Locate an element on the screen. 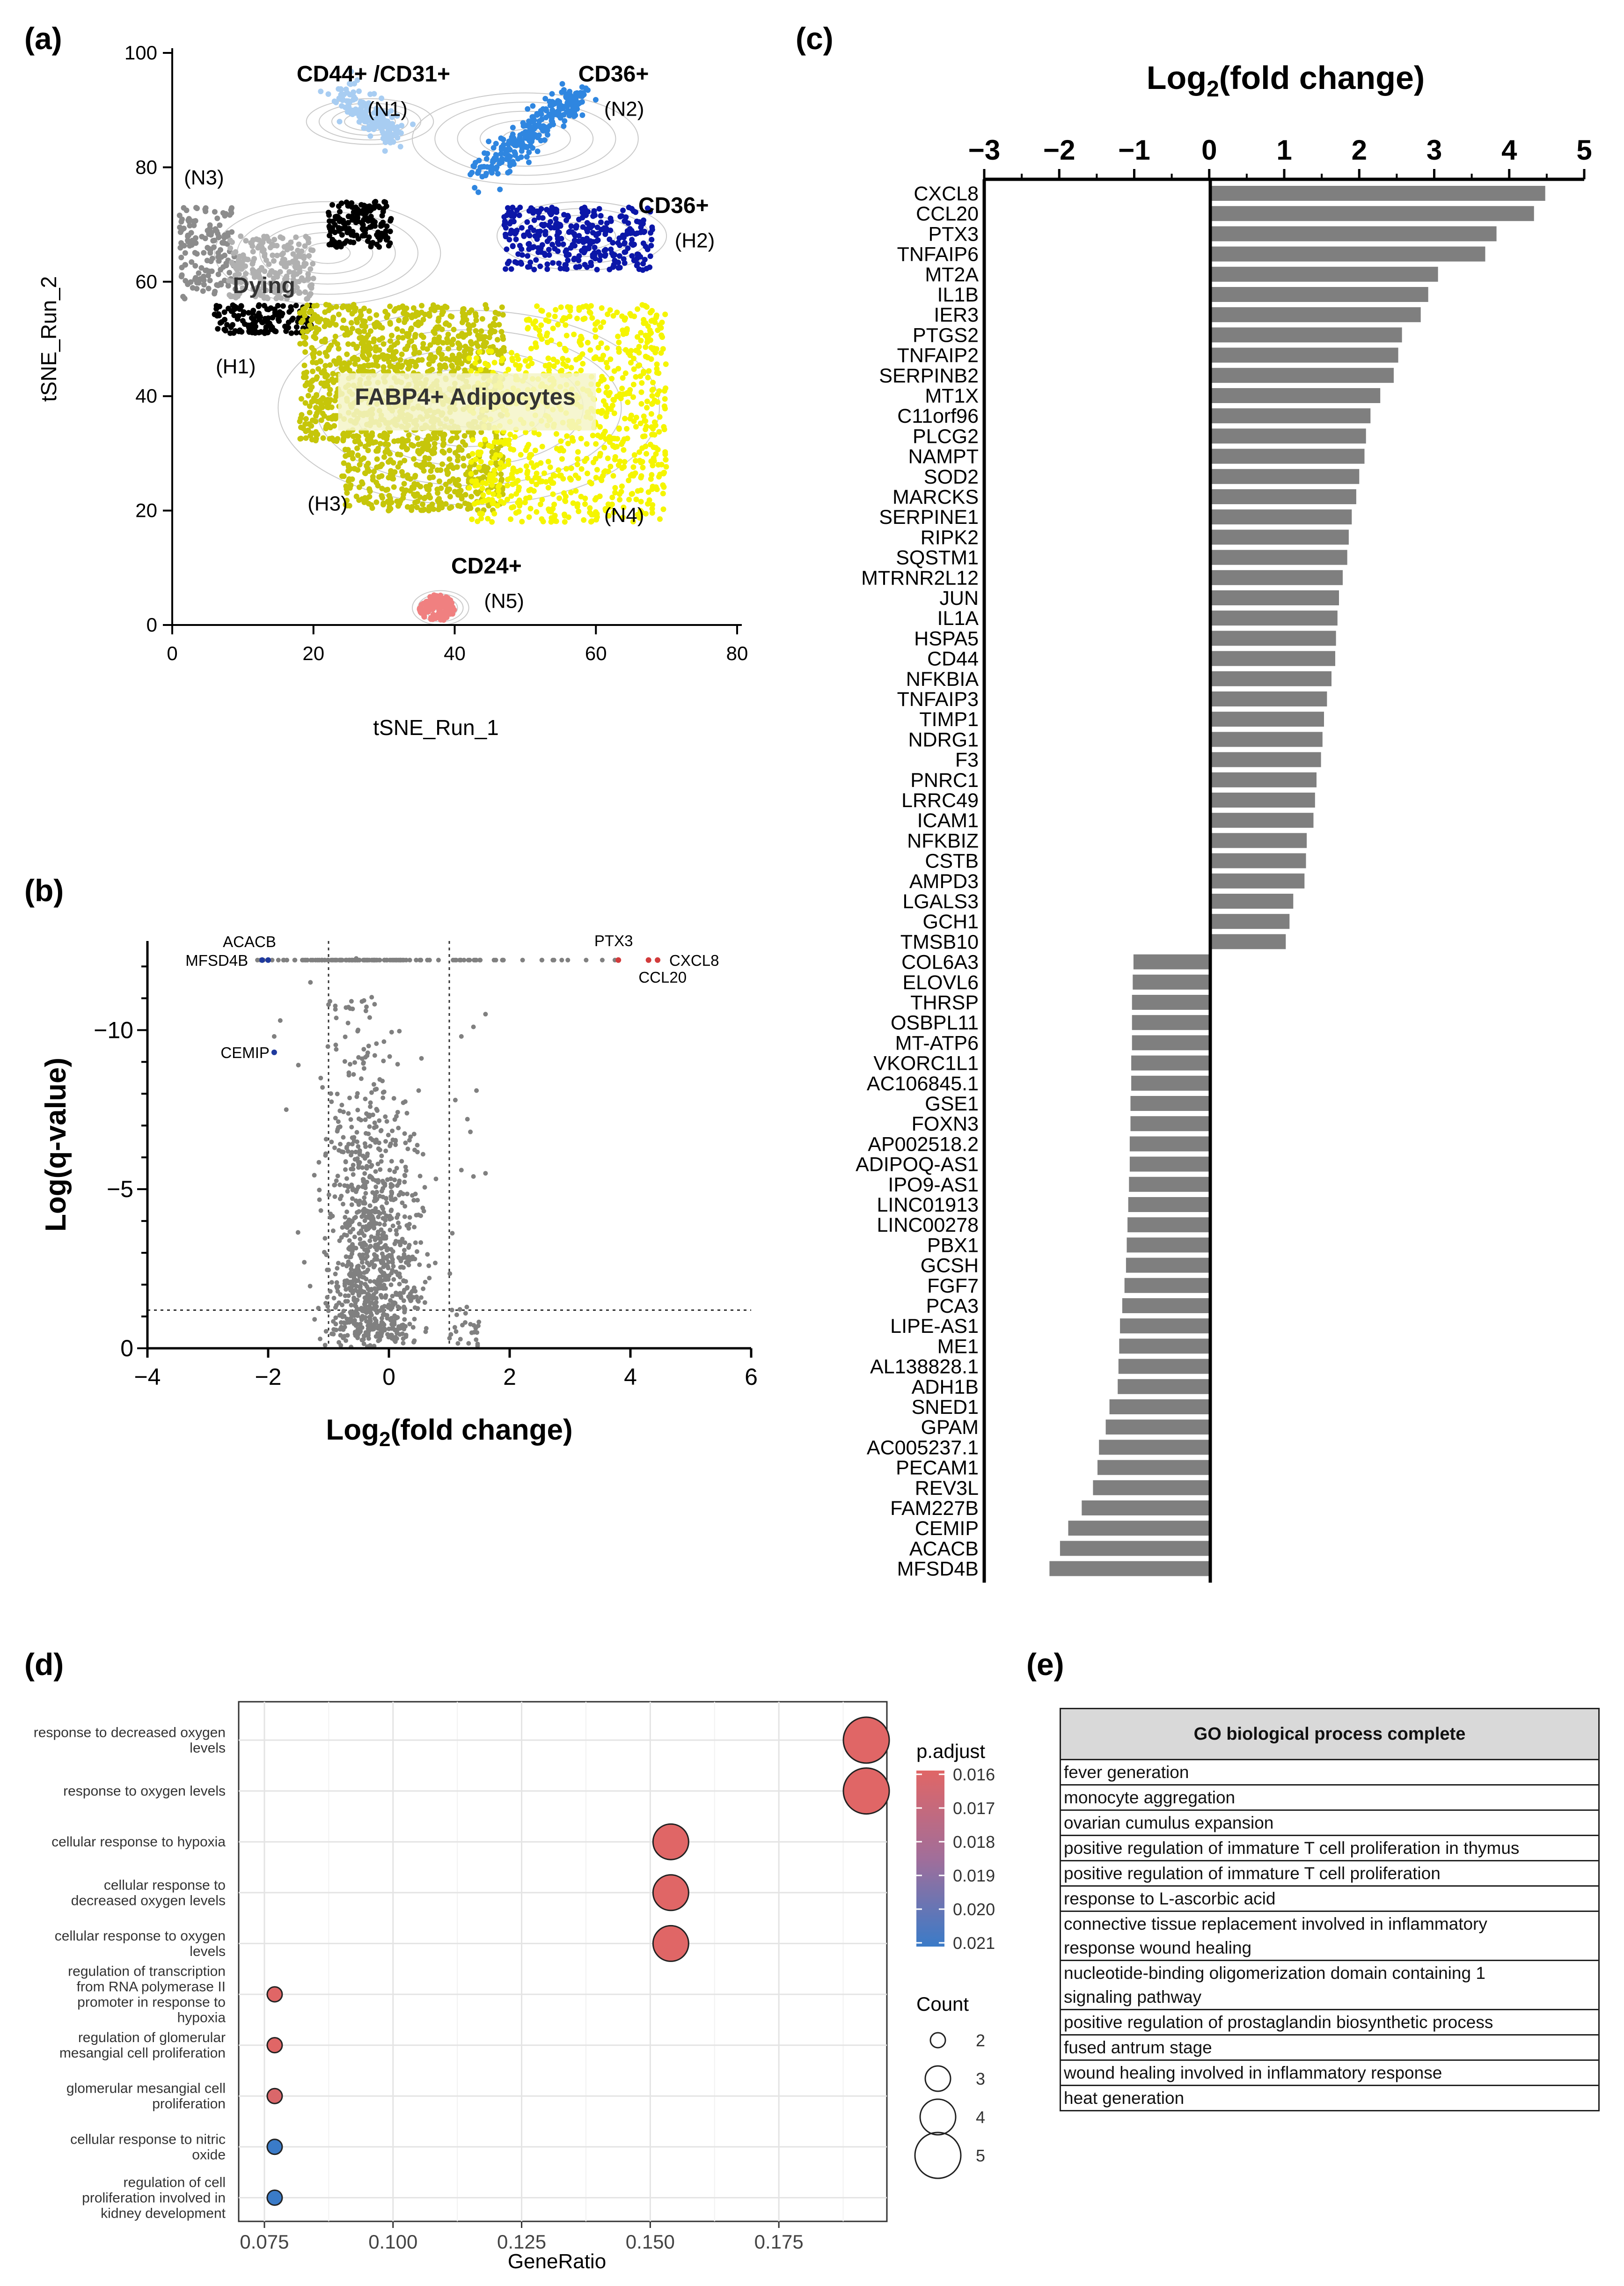 This screenshot has height=2286, width=1624. gene-points is located at coordinates (438, 1153).